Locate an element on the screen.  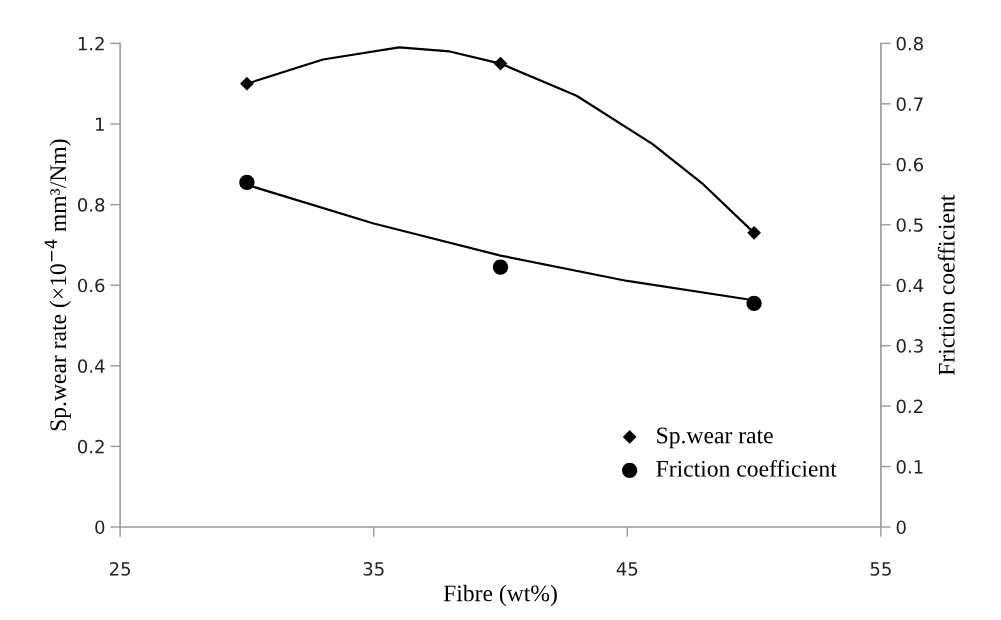
y-tick-label: 0.8 is located at coordinates (91, 205).